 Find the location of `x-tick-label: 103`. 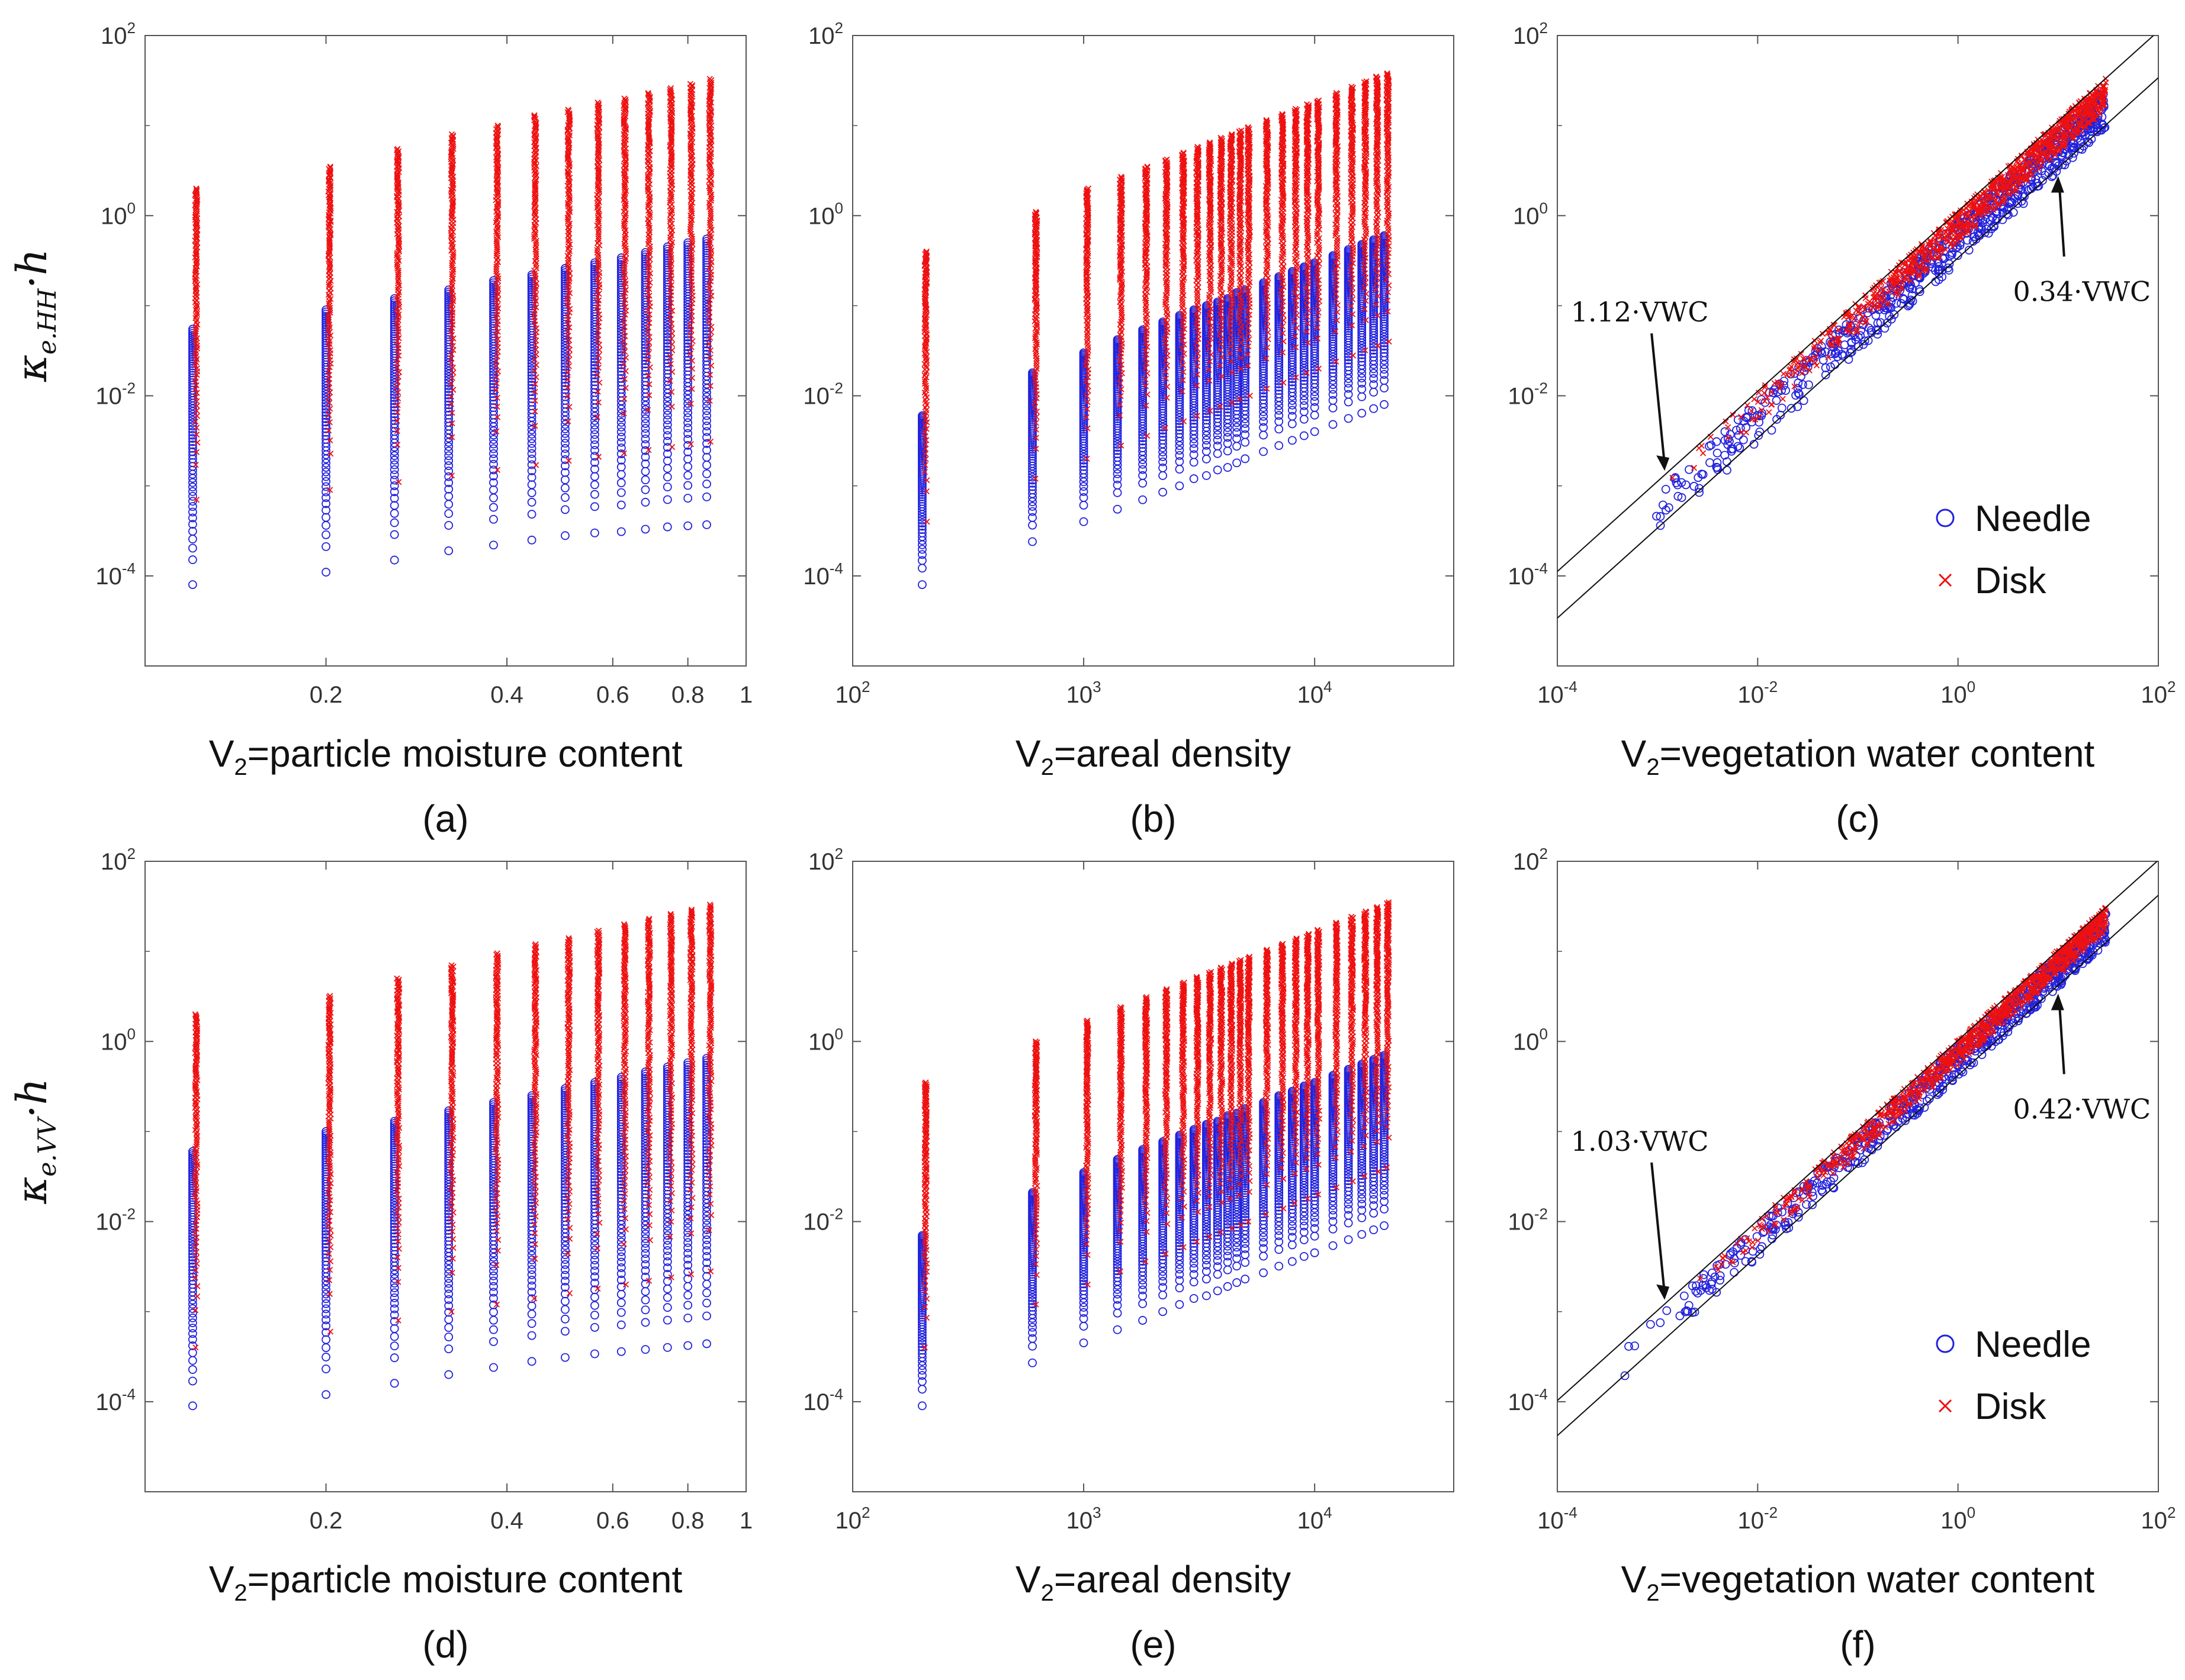

x-tick-label: 103 is located at coordinates (1083, 693).